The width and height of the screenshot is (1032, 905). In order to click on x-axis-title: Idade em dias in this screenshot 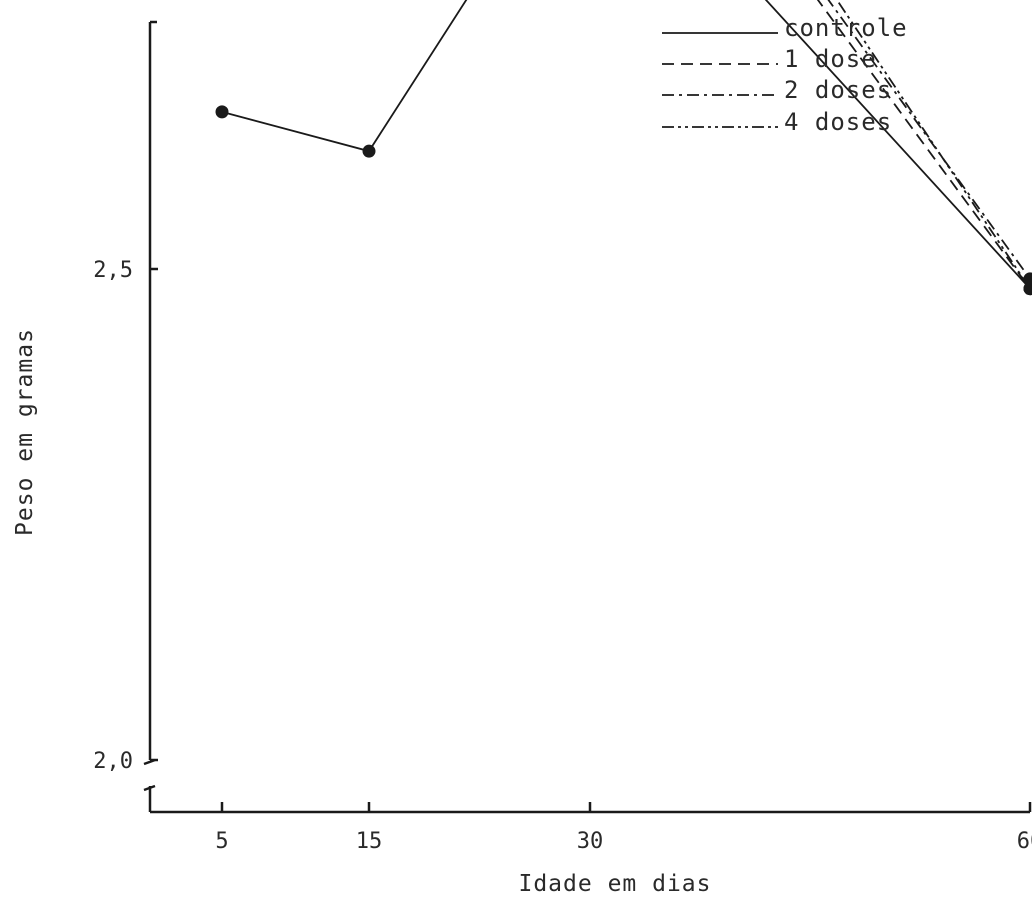, I will do `click(614, 884)`.